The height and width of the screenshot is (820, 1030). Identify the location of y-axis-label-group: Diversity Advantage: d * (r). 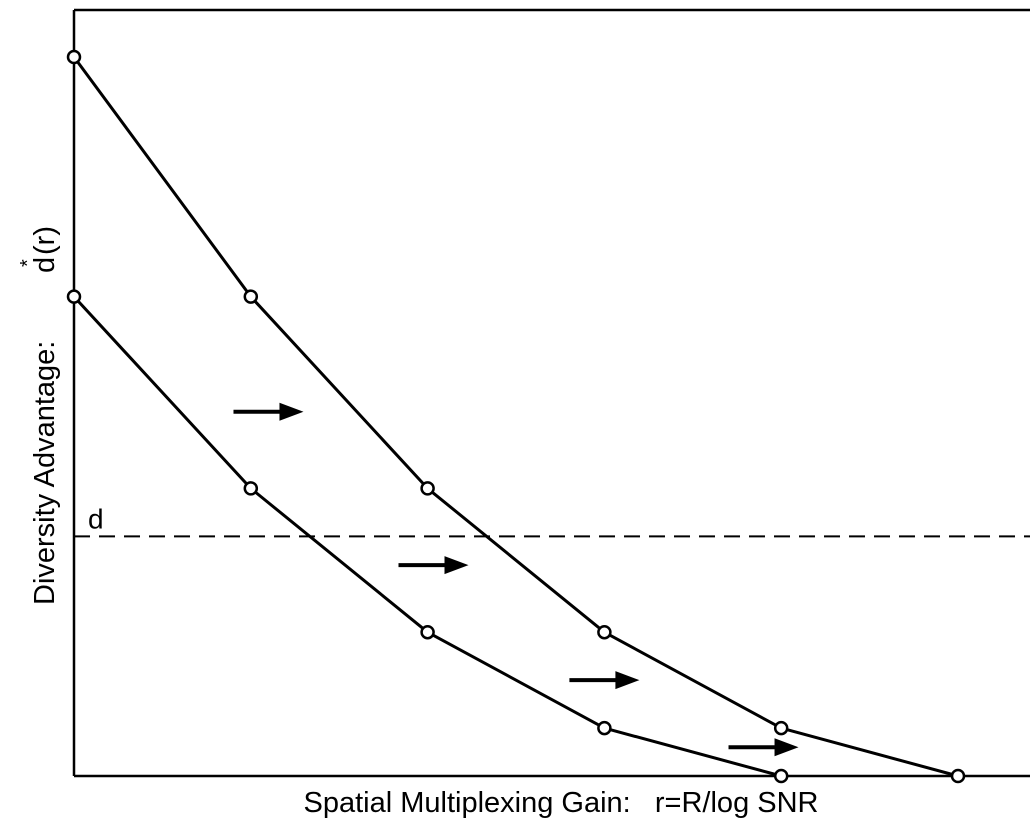
(39, 415).